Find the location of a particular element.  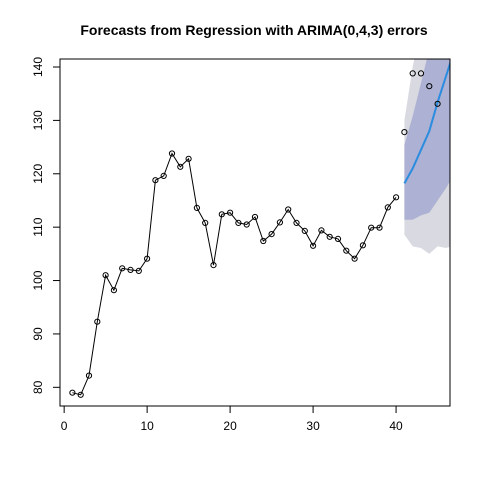

y-tick-label: 120 is located at coordinates (38, 173).